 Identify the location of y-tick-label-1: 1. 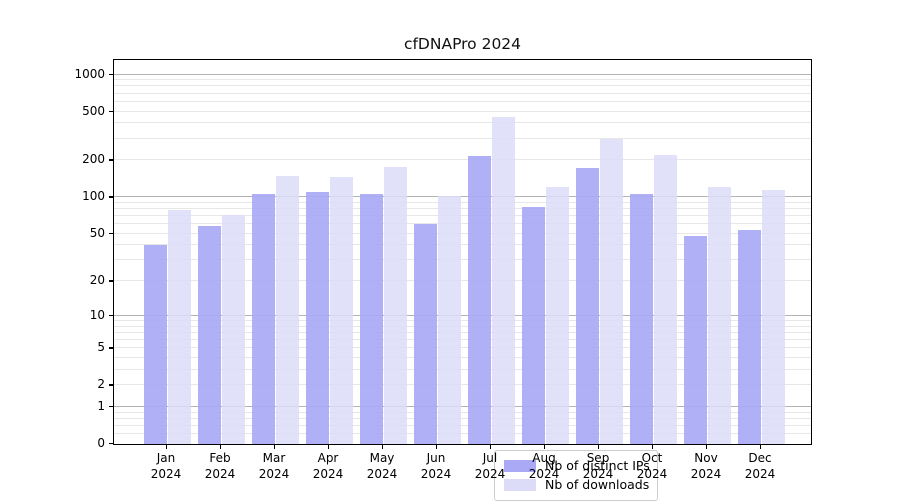
(101, 405).